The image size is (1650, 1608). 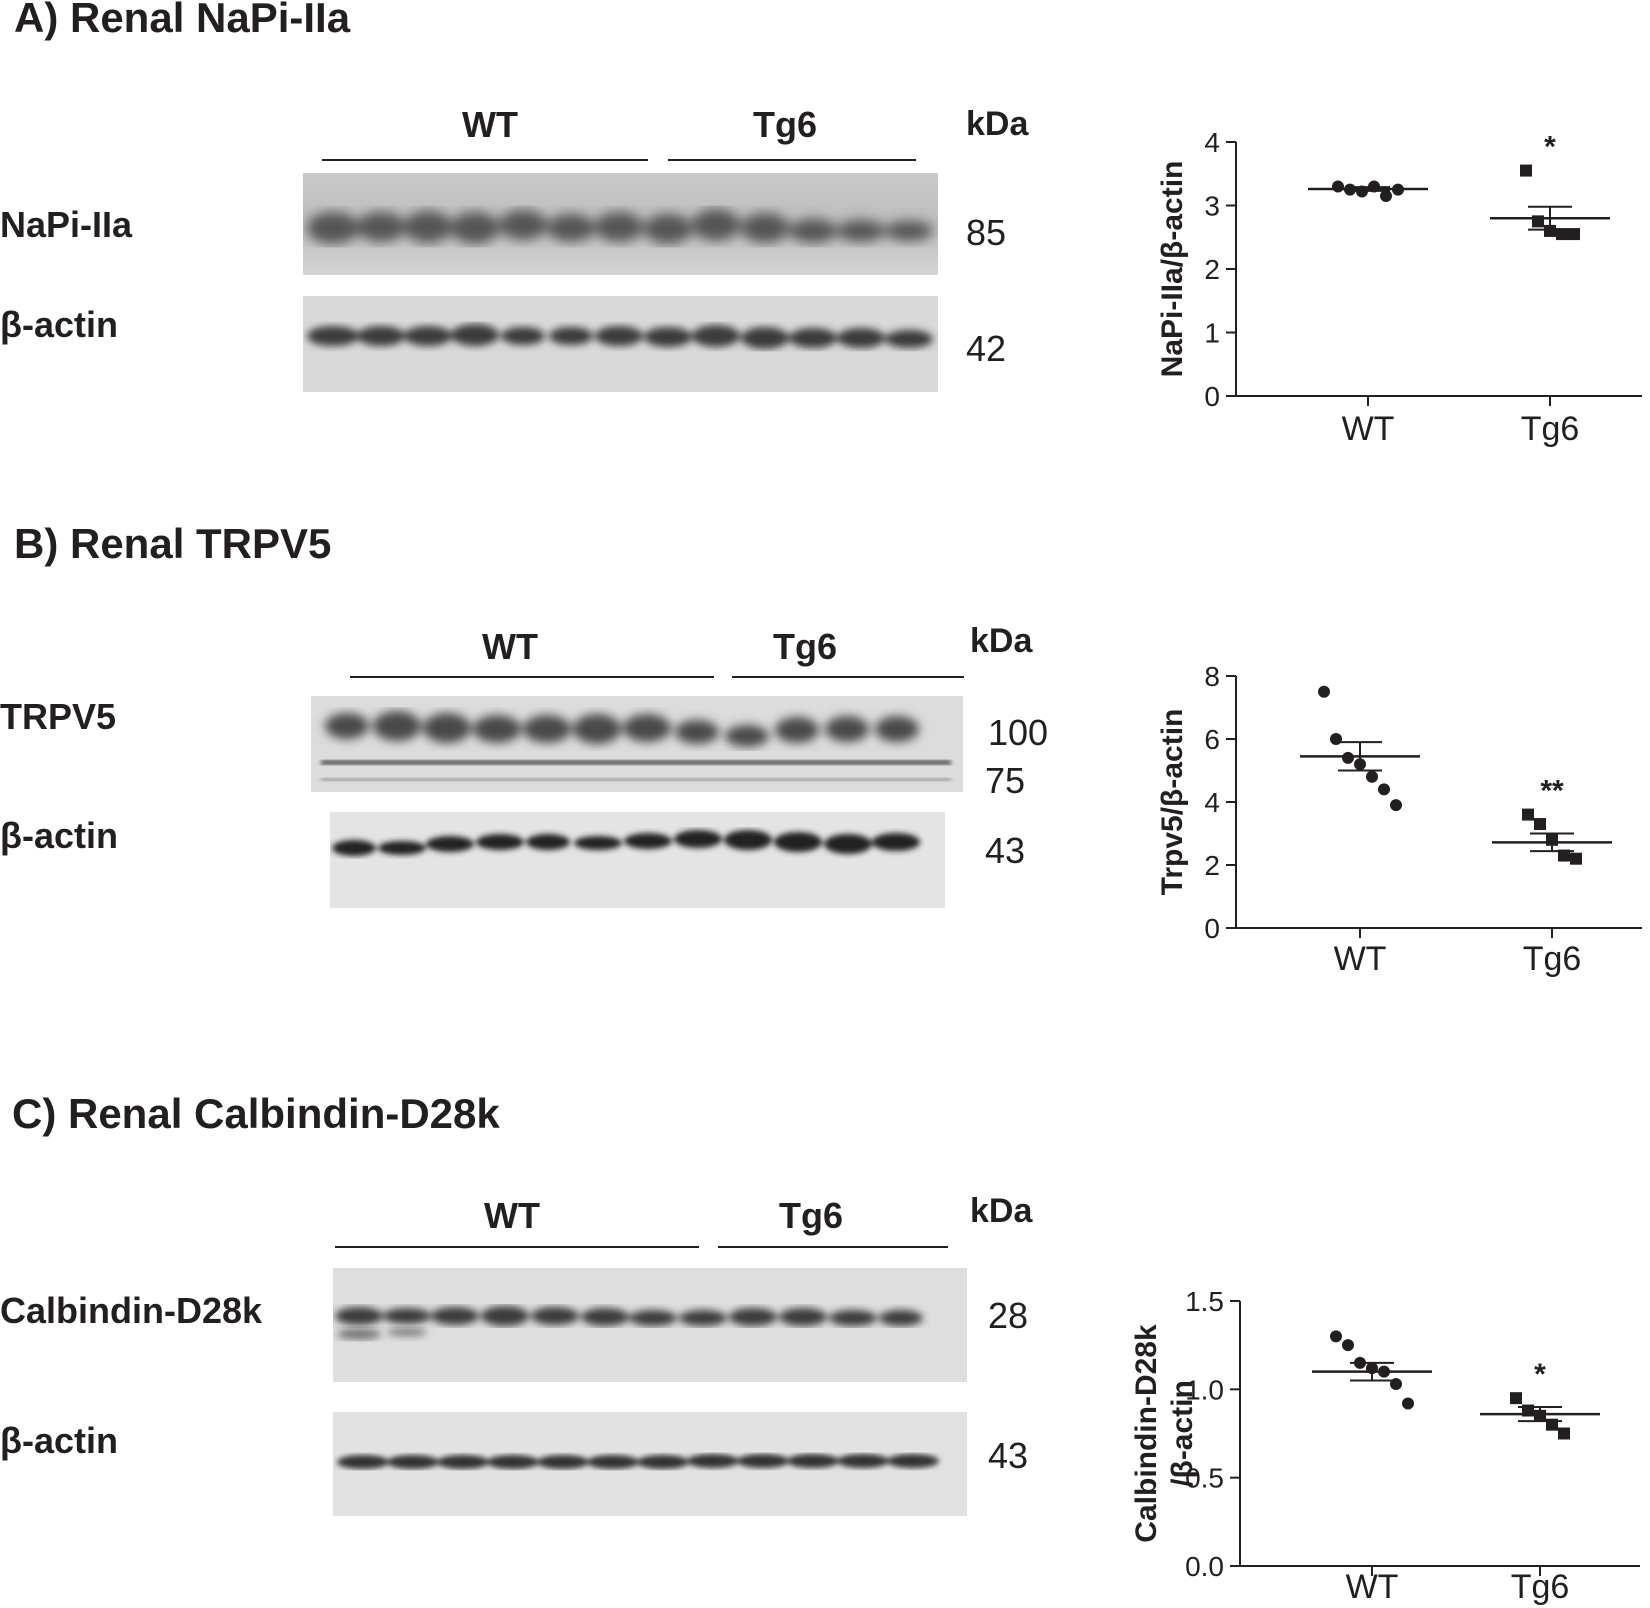 I want to click on y-tick-label: 1.5, so click(x=1204, y=1301).